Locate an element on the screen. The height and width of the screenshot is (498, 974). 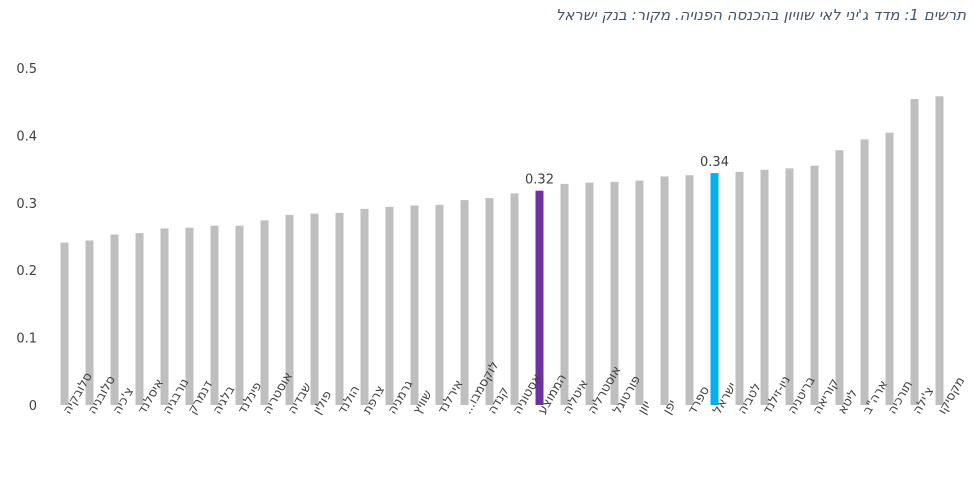
data-label: 0.32 is located at coordinates (539, 180).